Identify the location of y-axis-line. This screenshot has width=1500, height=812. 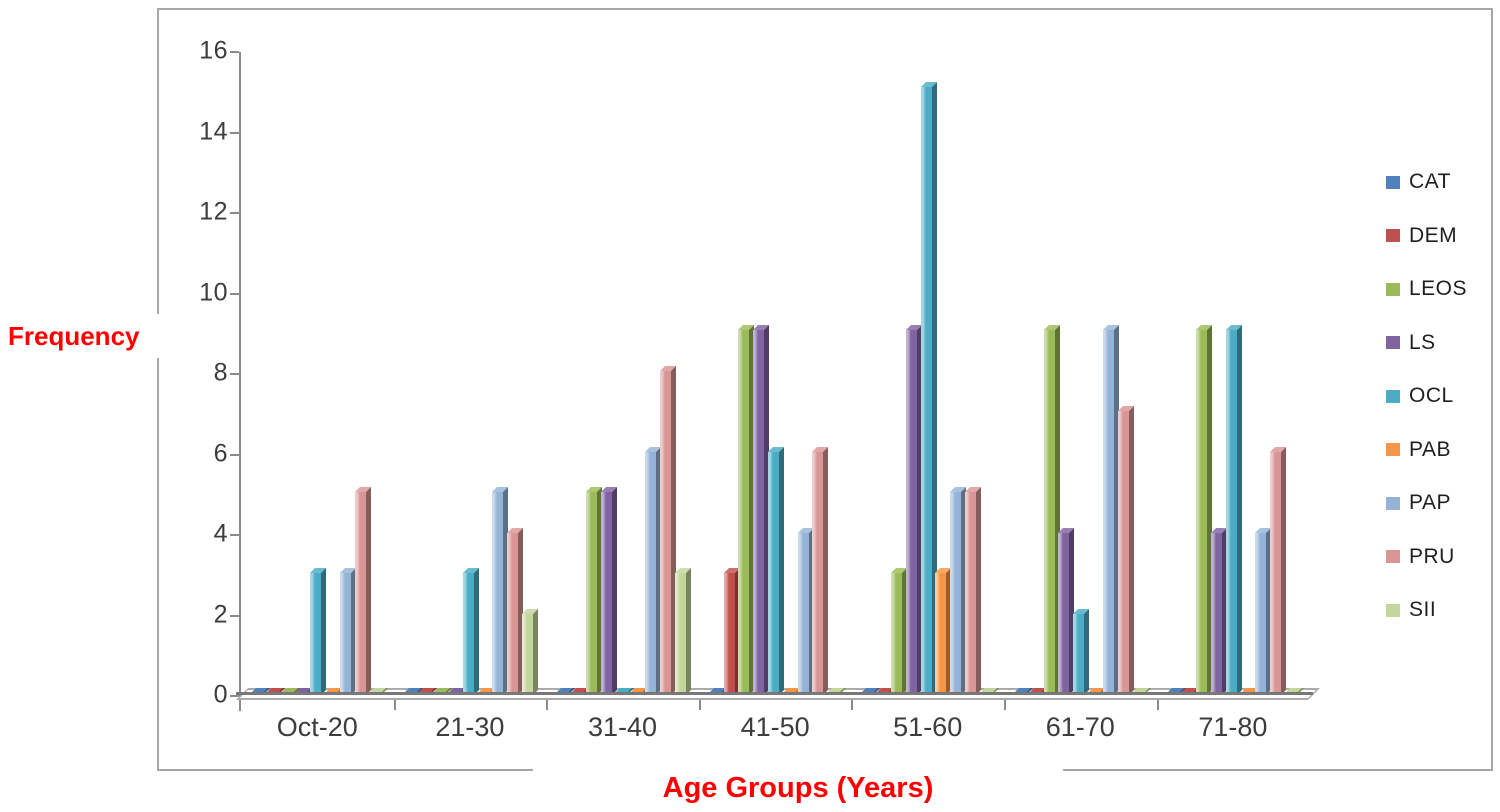
(240, 381).